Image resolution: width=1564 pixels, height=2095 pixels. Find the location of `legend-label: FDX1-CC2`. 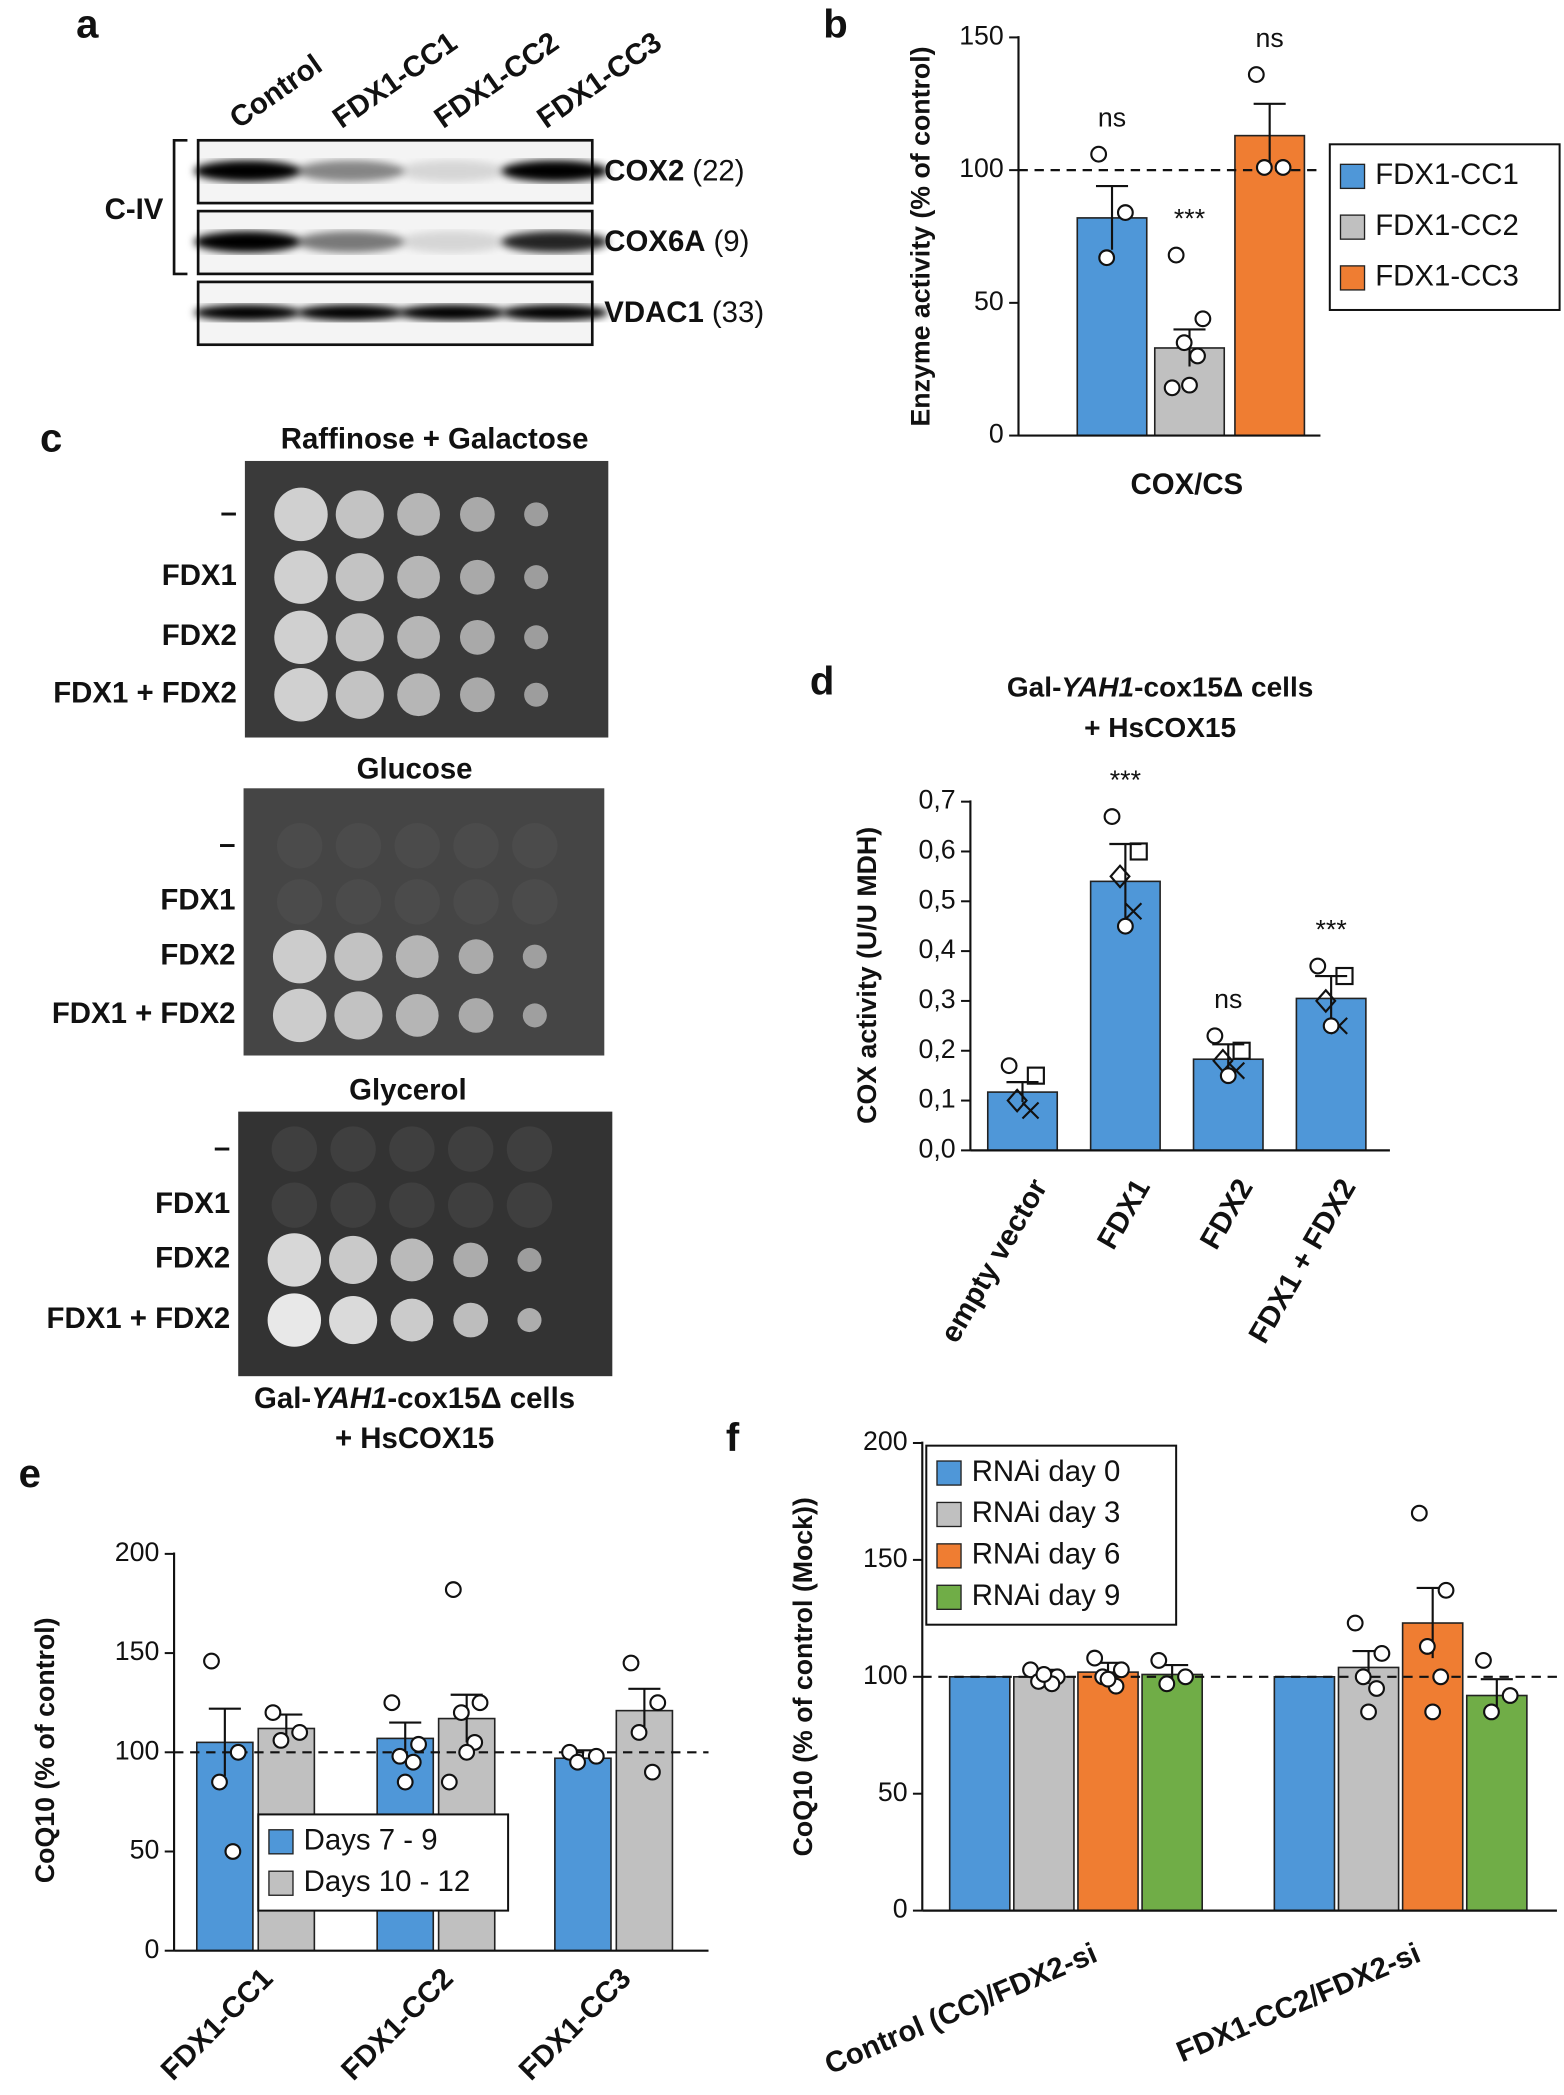

legend-label: FDX1-CC2 is located at coordinates (1447, 225).